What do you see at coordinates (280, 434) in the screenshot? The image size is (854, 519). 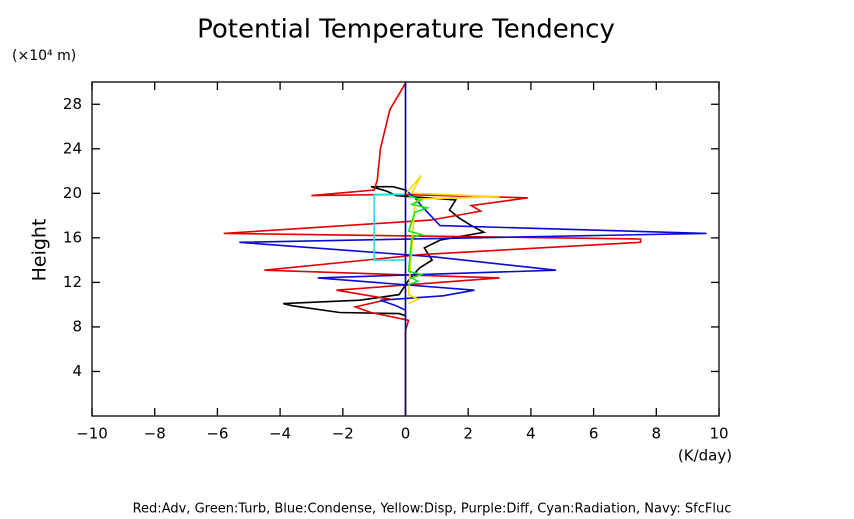 I see `x-tick-label: −4` at bounding box center [280, 434].